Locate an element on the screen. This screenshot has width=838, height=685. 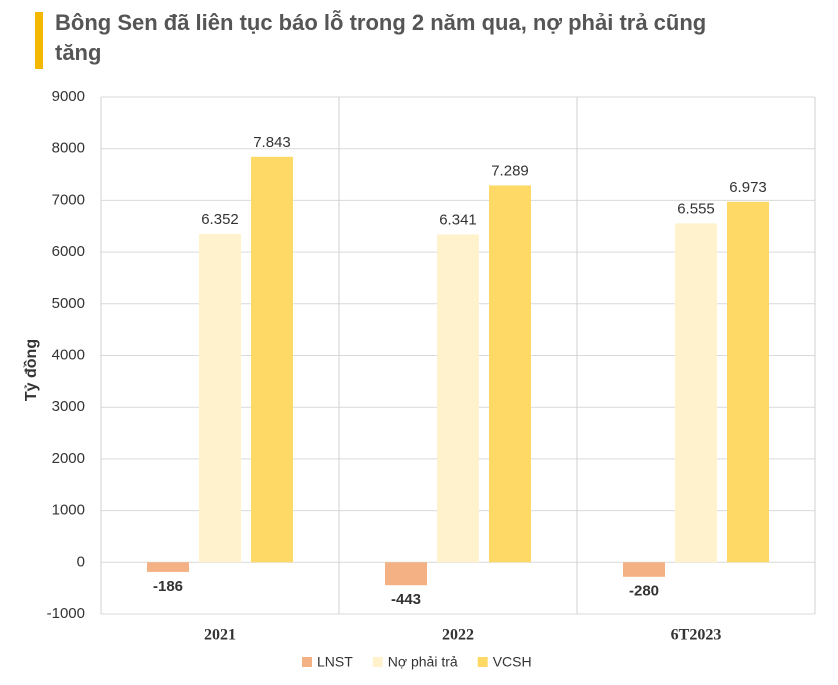
x-tick-label: 2021 is located at coordinates (220, 635).